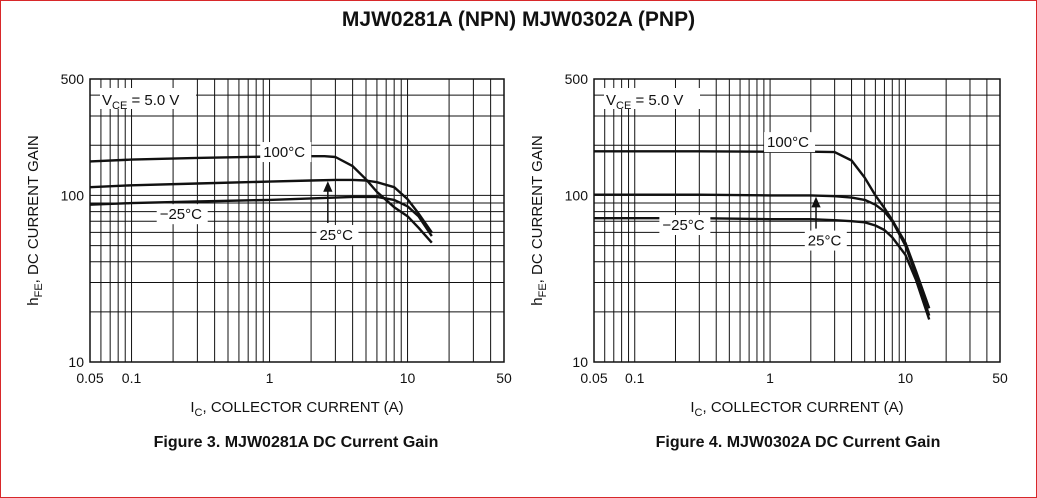 This screenshot has height=498, width=1037. I want to click on figure-caption: Figure 3. MJW0281A DC Current Gain, so click(296, 442).